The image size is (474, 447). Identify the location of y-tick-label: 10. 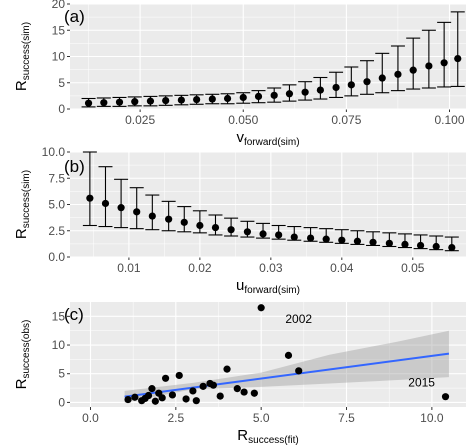
(59, 345).